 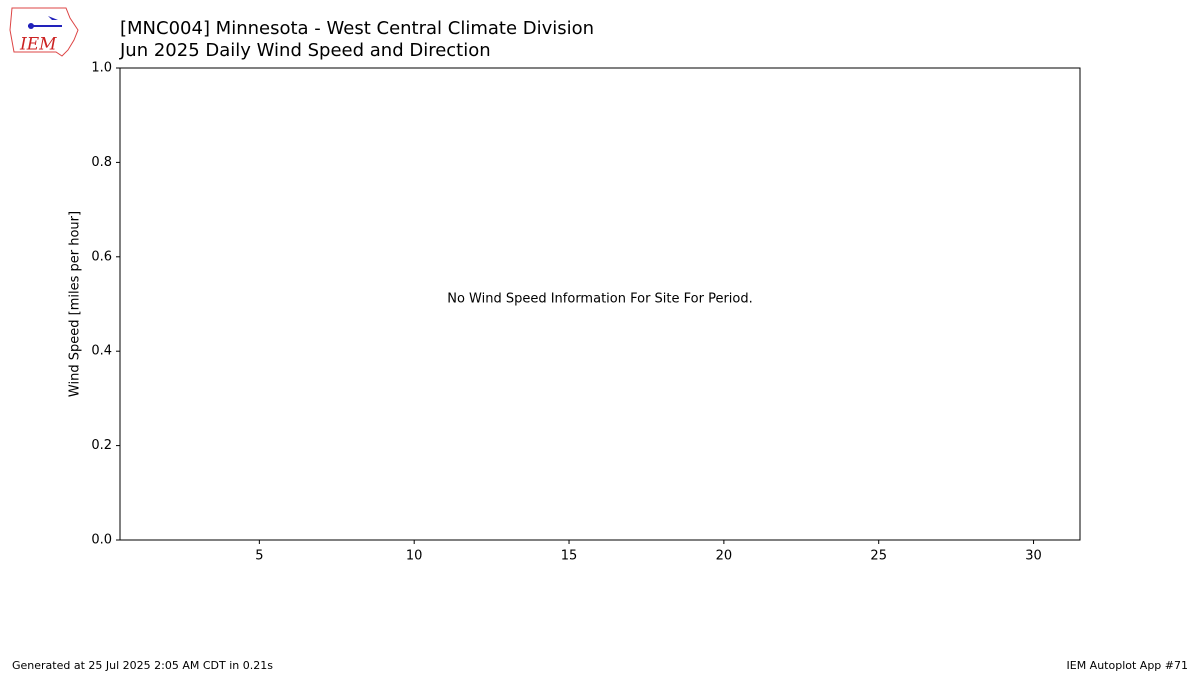 I want to click on y-tick-label: 0.6, so click(x=101, y=256).